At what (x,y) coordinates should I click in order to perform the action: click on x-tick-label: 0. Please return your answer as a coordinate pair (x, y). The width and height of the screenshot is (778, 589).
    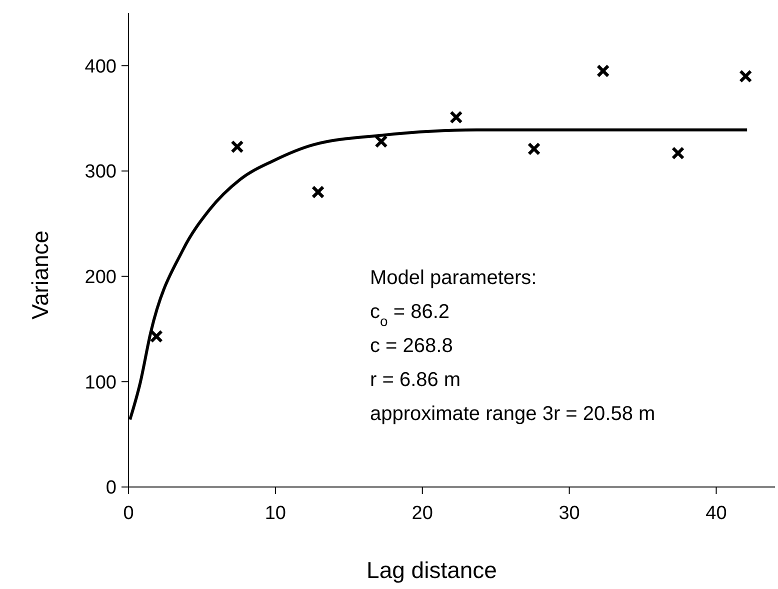
    Looking at the image, I should click on (128, 513).